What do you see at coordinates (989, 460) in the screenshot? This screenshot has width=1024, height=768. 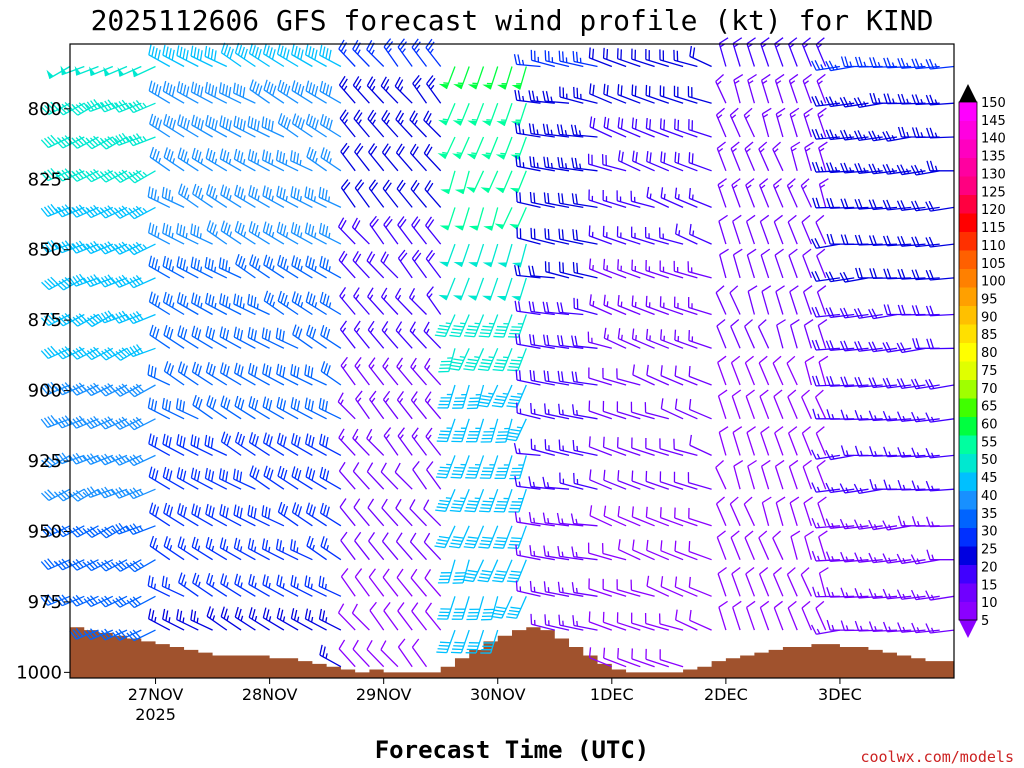 I see `colorbar-label: 50` at bounding box center [989, 460].